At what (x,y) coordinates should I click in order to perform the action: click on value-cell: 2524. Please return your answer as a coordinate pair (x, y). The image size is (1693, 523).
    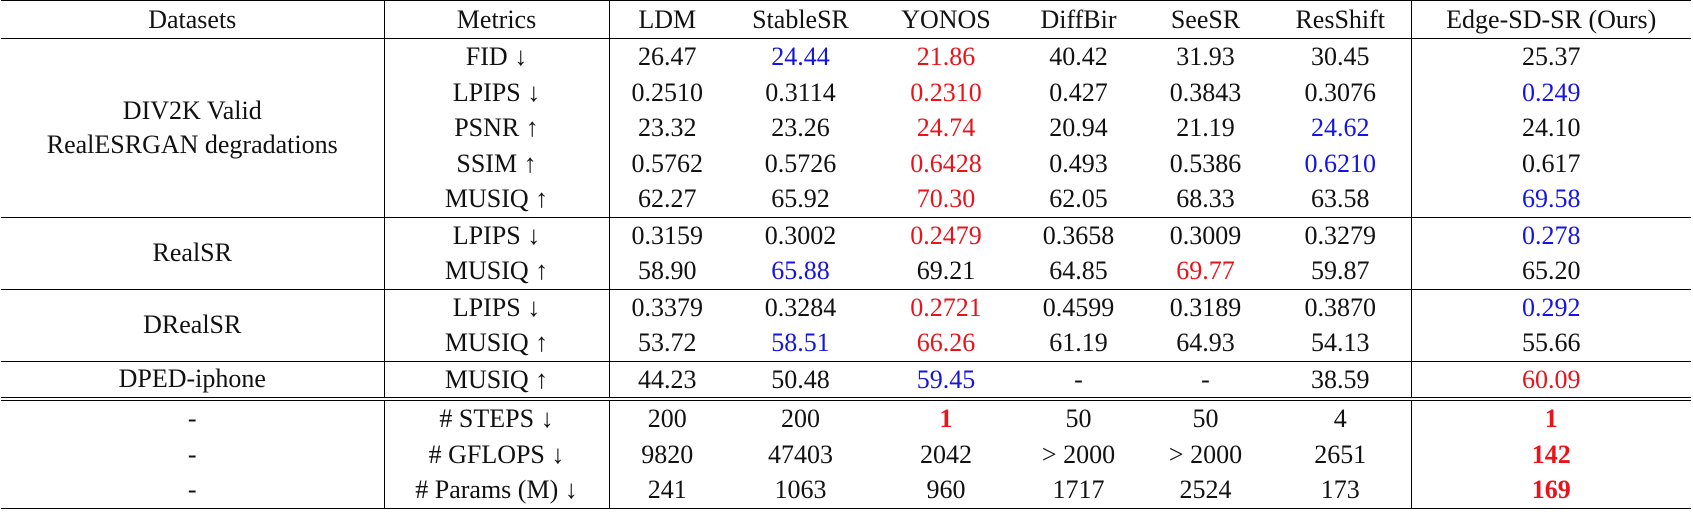
    Looking at the image, I should click on (1205, 490).